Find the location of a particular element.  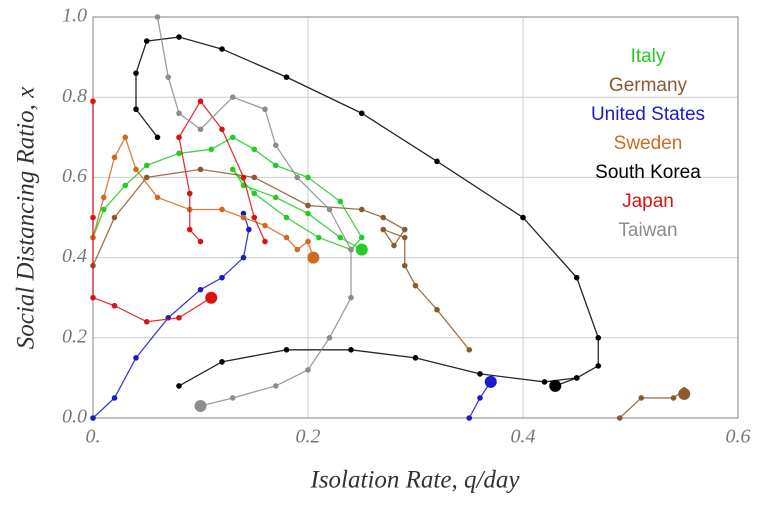

legend-entry: Taiwan is located at coordinates (647, 230).